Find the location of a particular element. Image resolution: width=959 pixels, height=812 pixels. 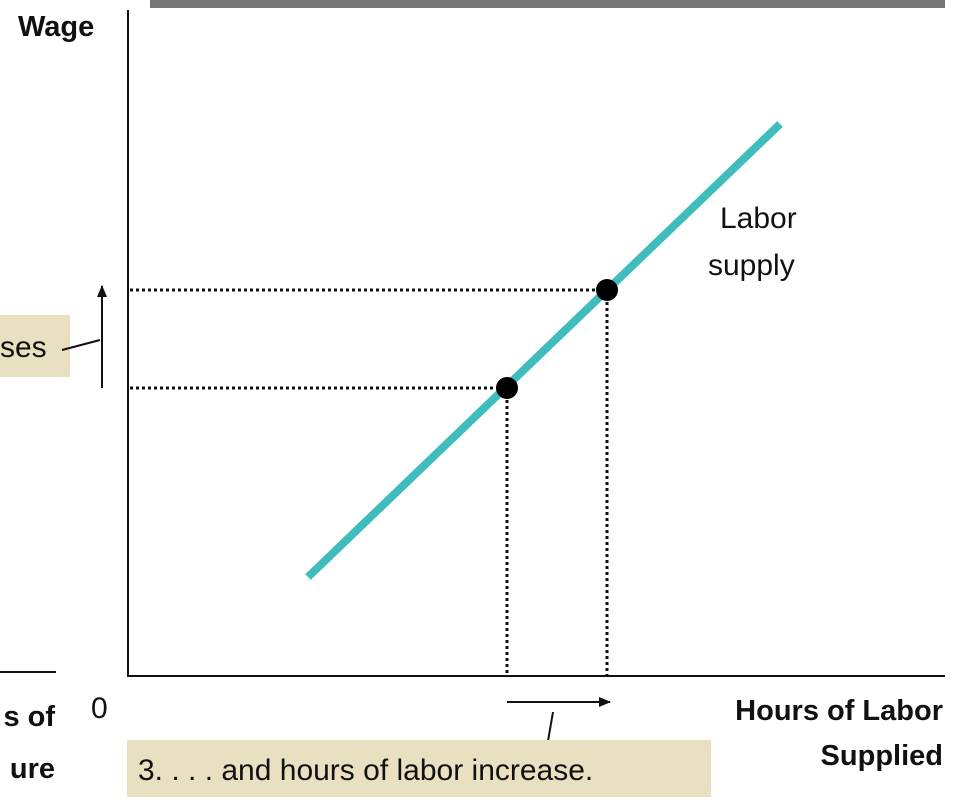

y-label: Wage is located at coordinates (56, 27).